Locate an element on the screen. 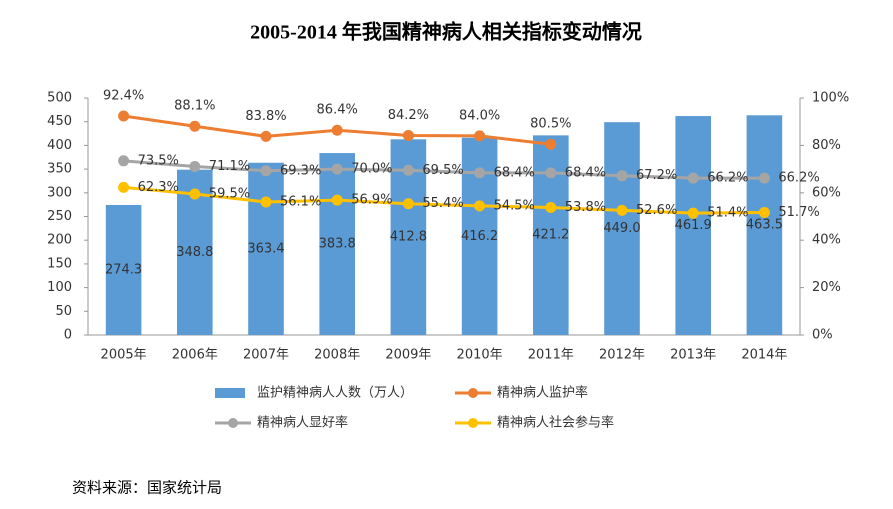 This screenshot has width=893, height=509. bar-value-label: 449.0 is located at coordinates (621, 228).